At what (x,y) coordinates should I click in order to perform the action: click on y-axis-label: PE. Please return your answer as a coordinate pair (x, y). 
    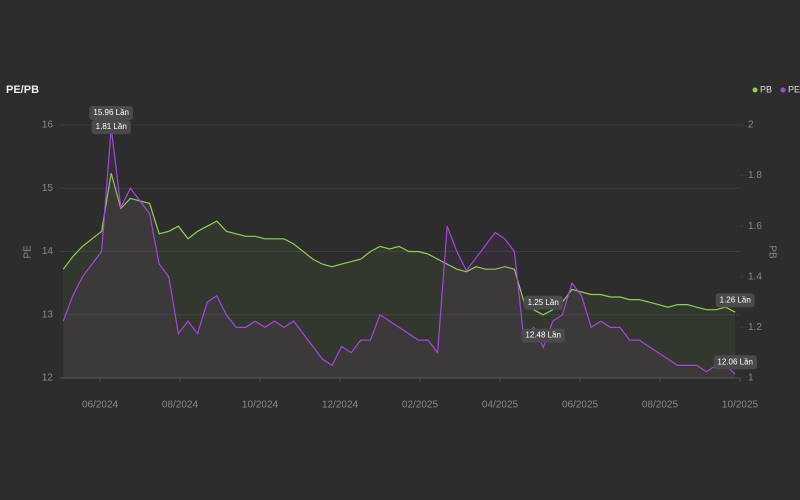
    Looking at the image, I should click on (28, 252).